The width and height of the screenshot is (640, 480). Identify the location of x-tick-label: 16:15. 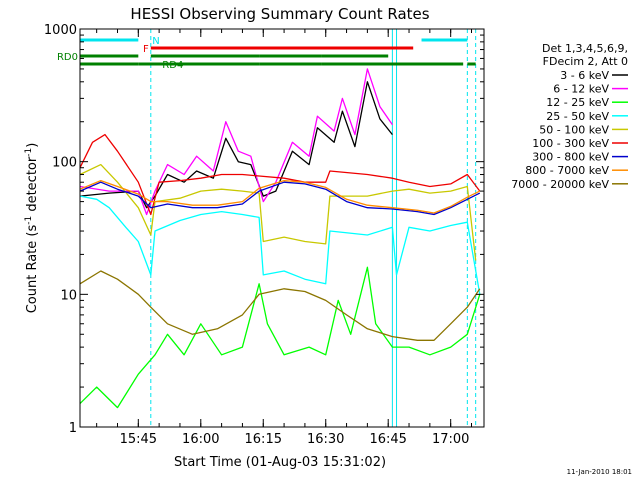
(263, 439).